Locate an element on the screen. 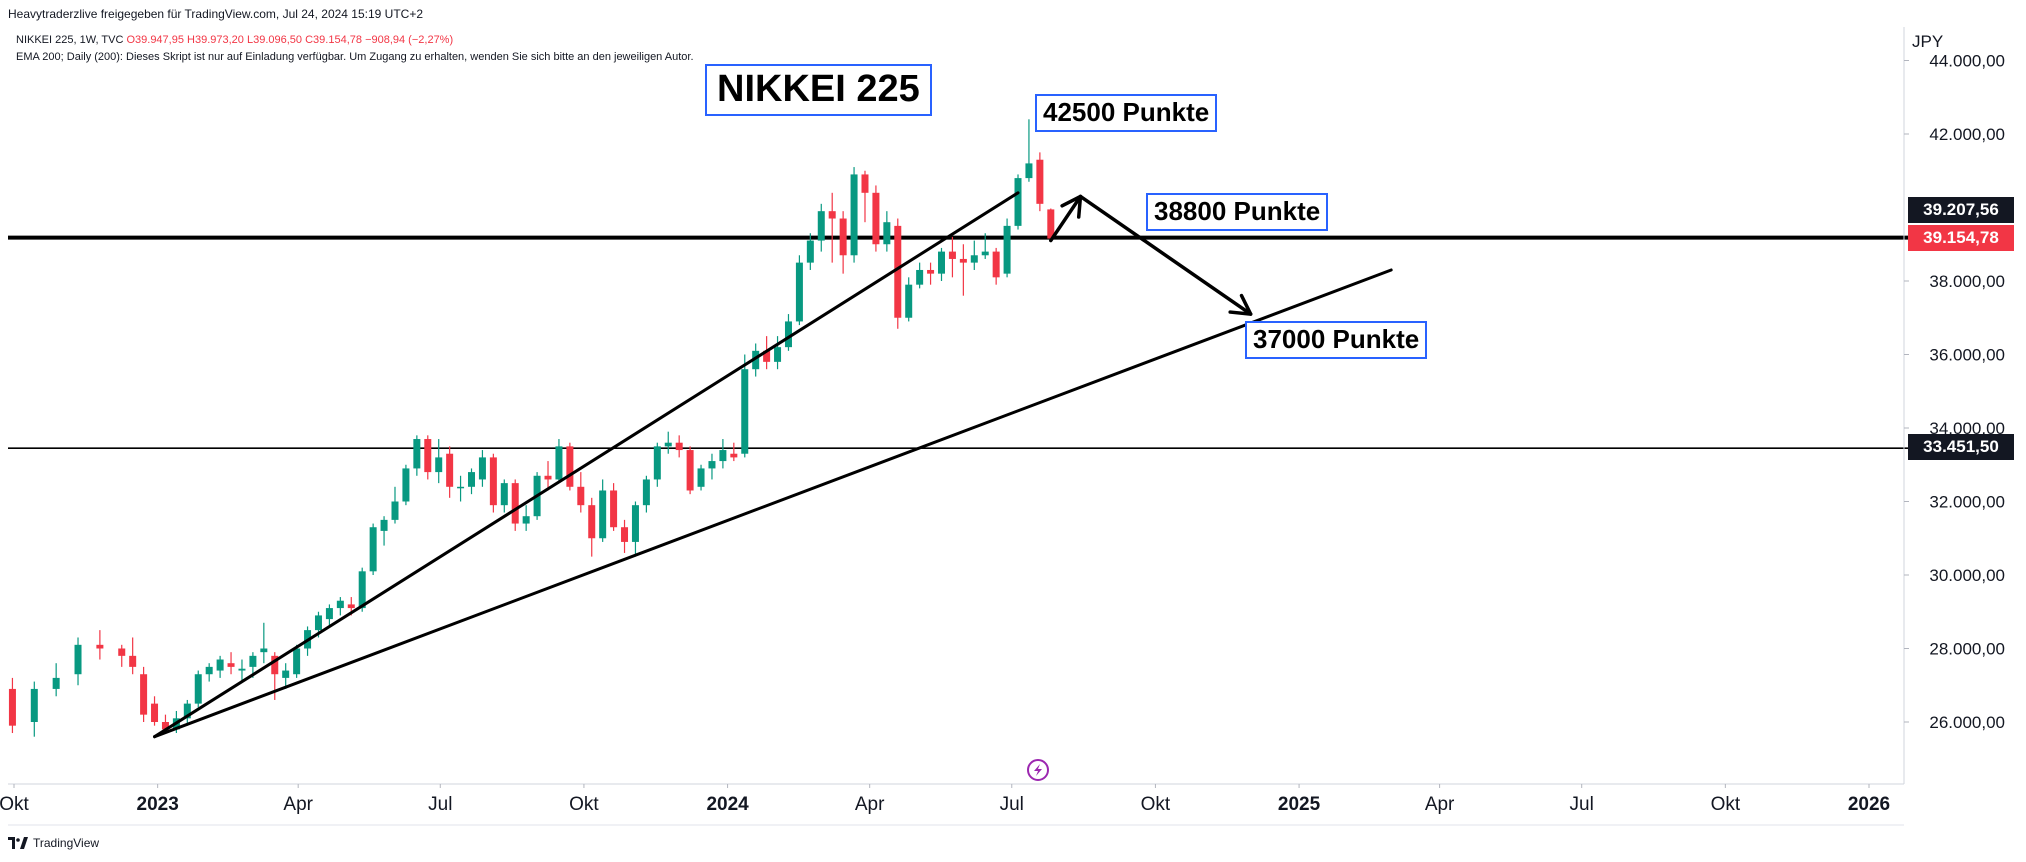 The image size is (2026, 862). x-tick-label: 2025 is located at coordinates (1299, 804).